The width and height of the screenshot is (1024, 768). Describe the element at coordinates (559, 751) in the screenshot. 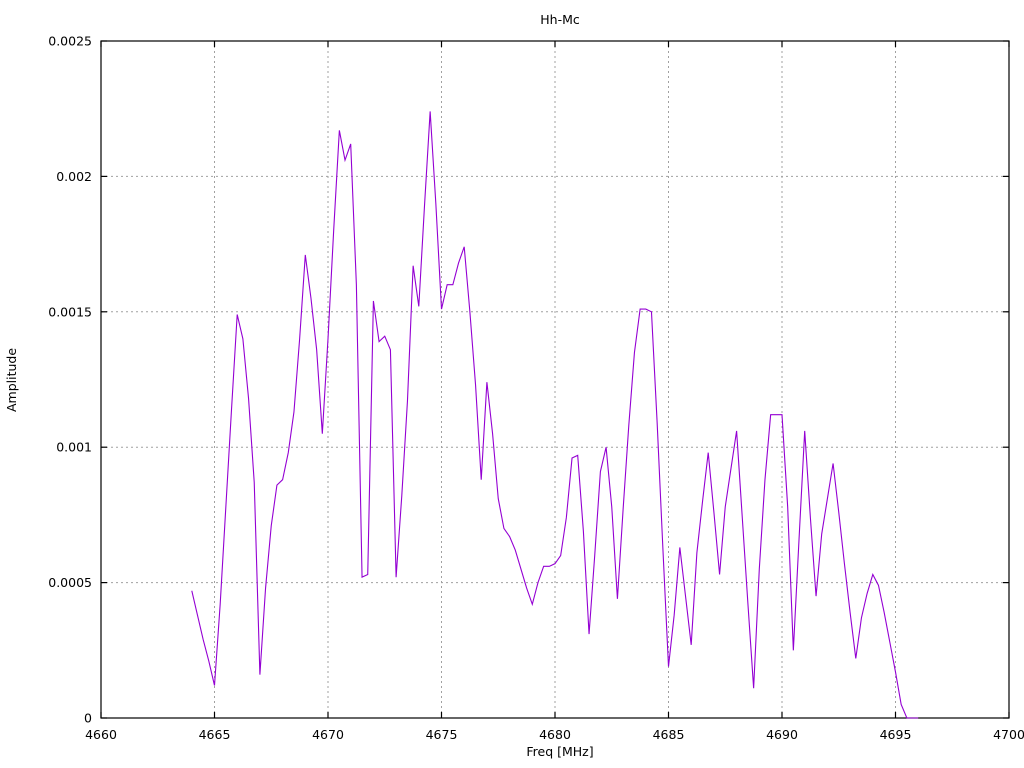

I see `x-axis-label: Freq [MHz]` at that location.